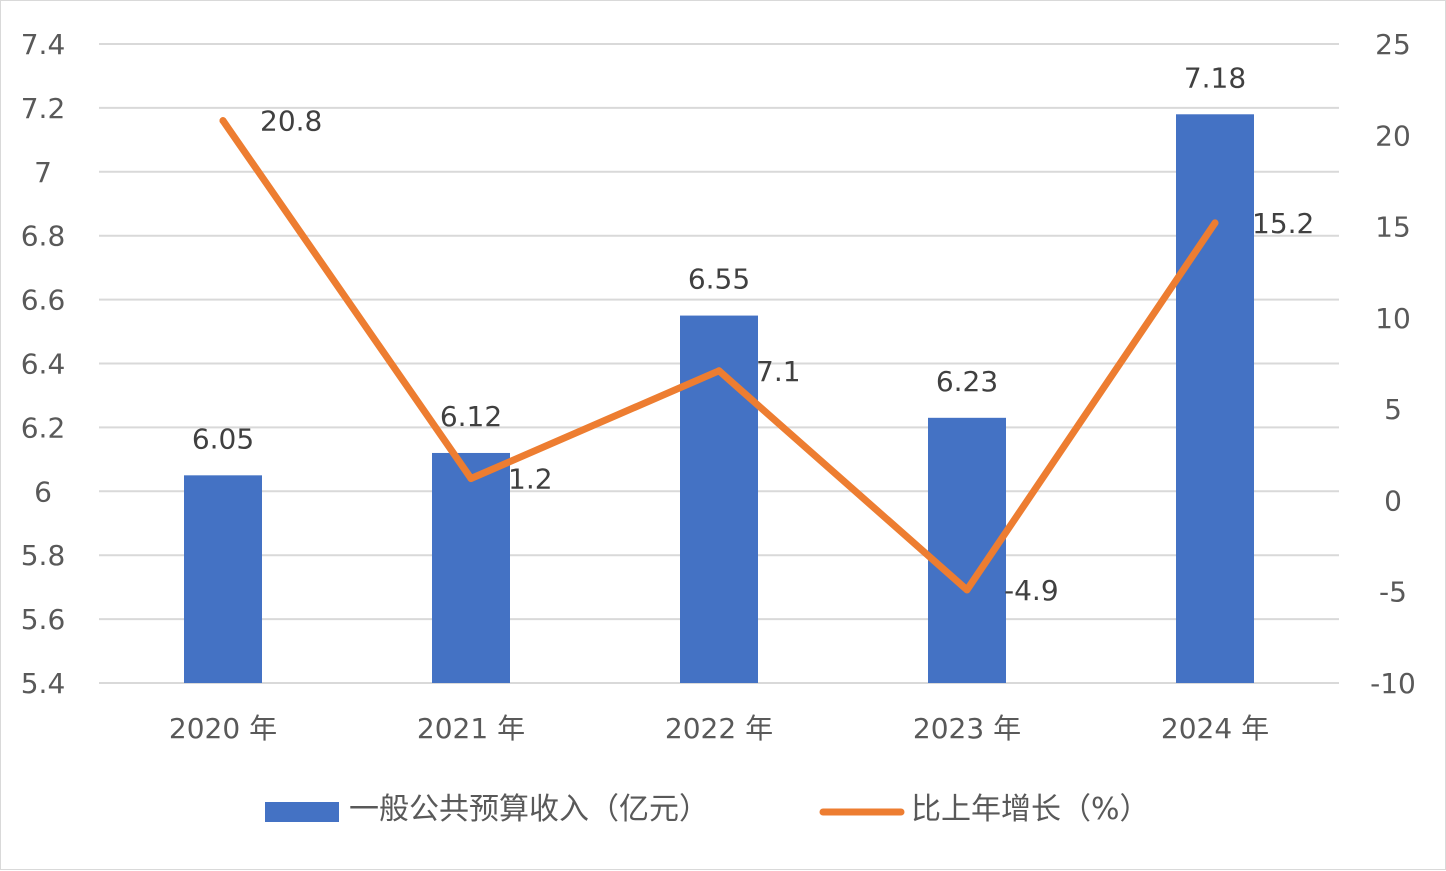 The width and height of the screenshot is (1446, 871). I want to click on legend-label-line: 比上年增长（%）, so click(1030, 809).